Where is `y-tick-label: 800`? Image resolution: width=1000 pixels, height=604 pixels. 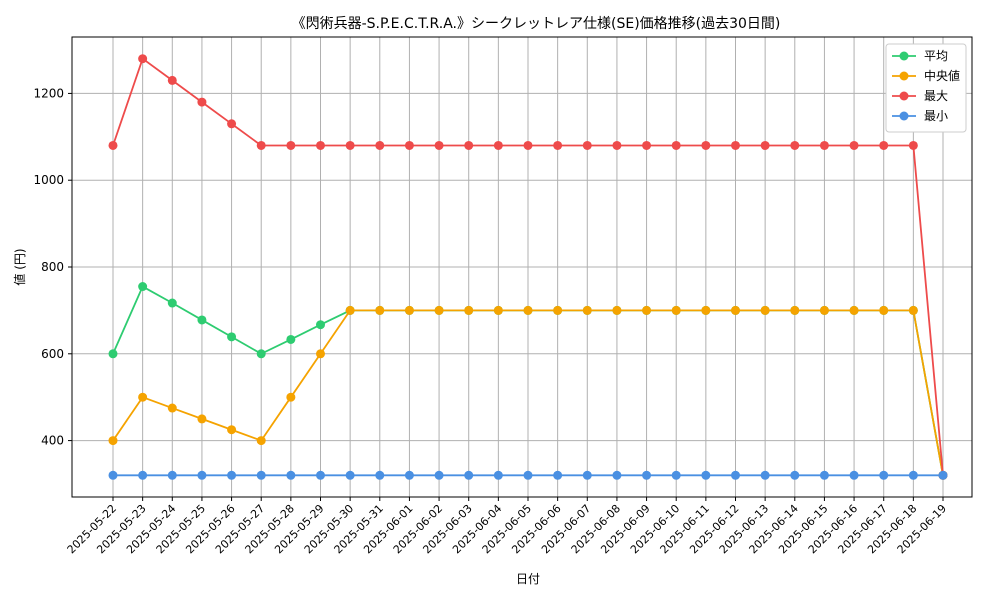
y-tick-label: 800 is located at coordinates (52, 267).